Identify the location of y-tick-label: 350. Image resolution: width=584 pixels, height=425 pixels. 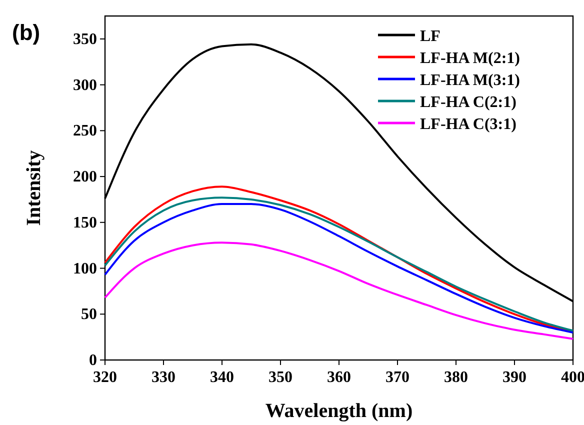
(85, 39).